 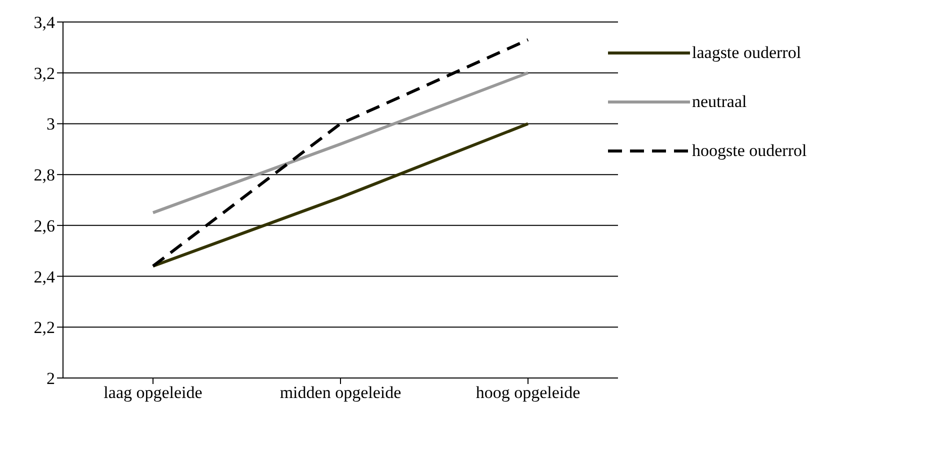 What do you see at coordinates (747, 52) in the screenshot?
I see `legend-label: laagste ouderrol` at bounding box center [747, 52].